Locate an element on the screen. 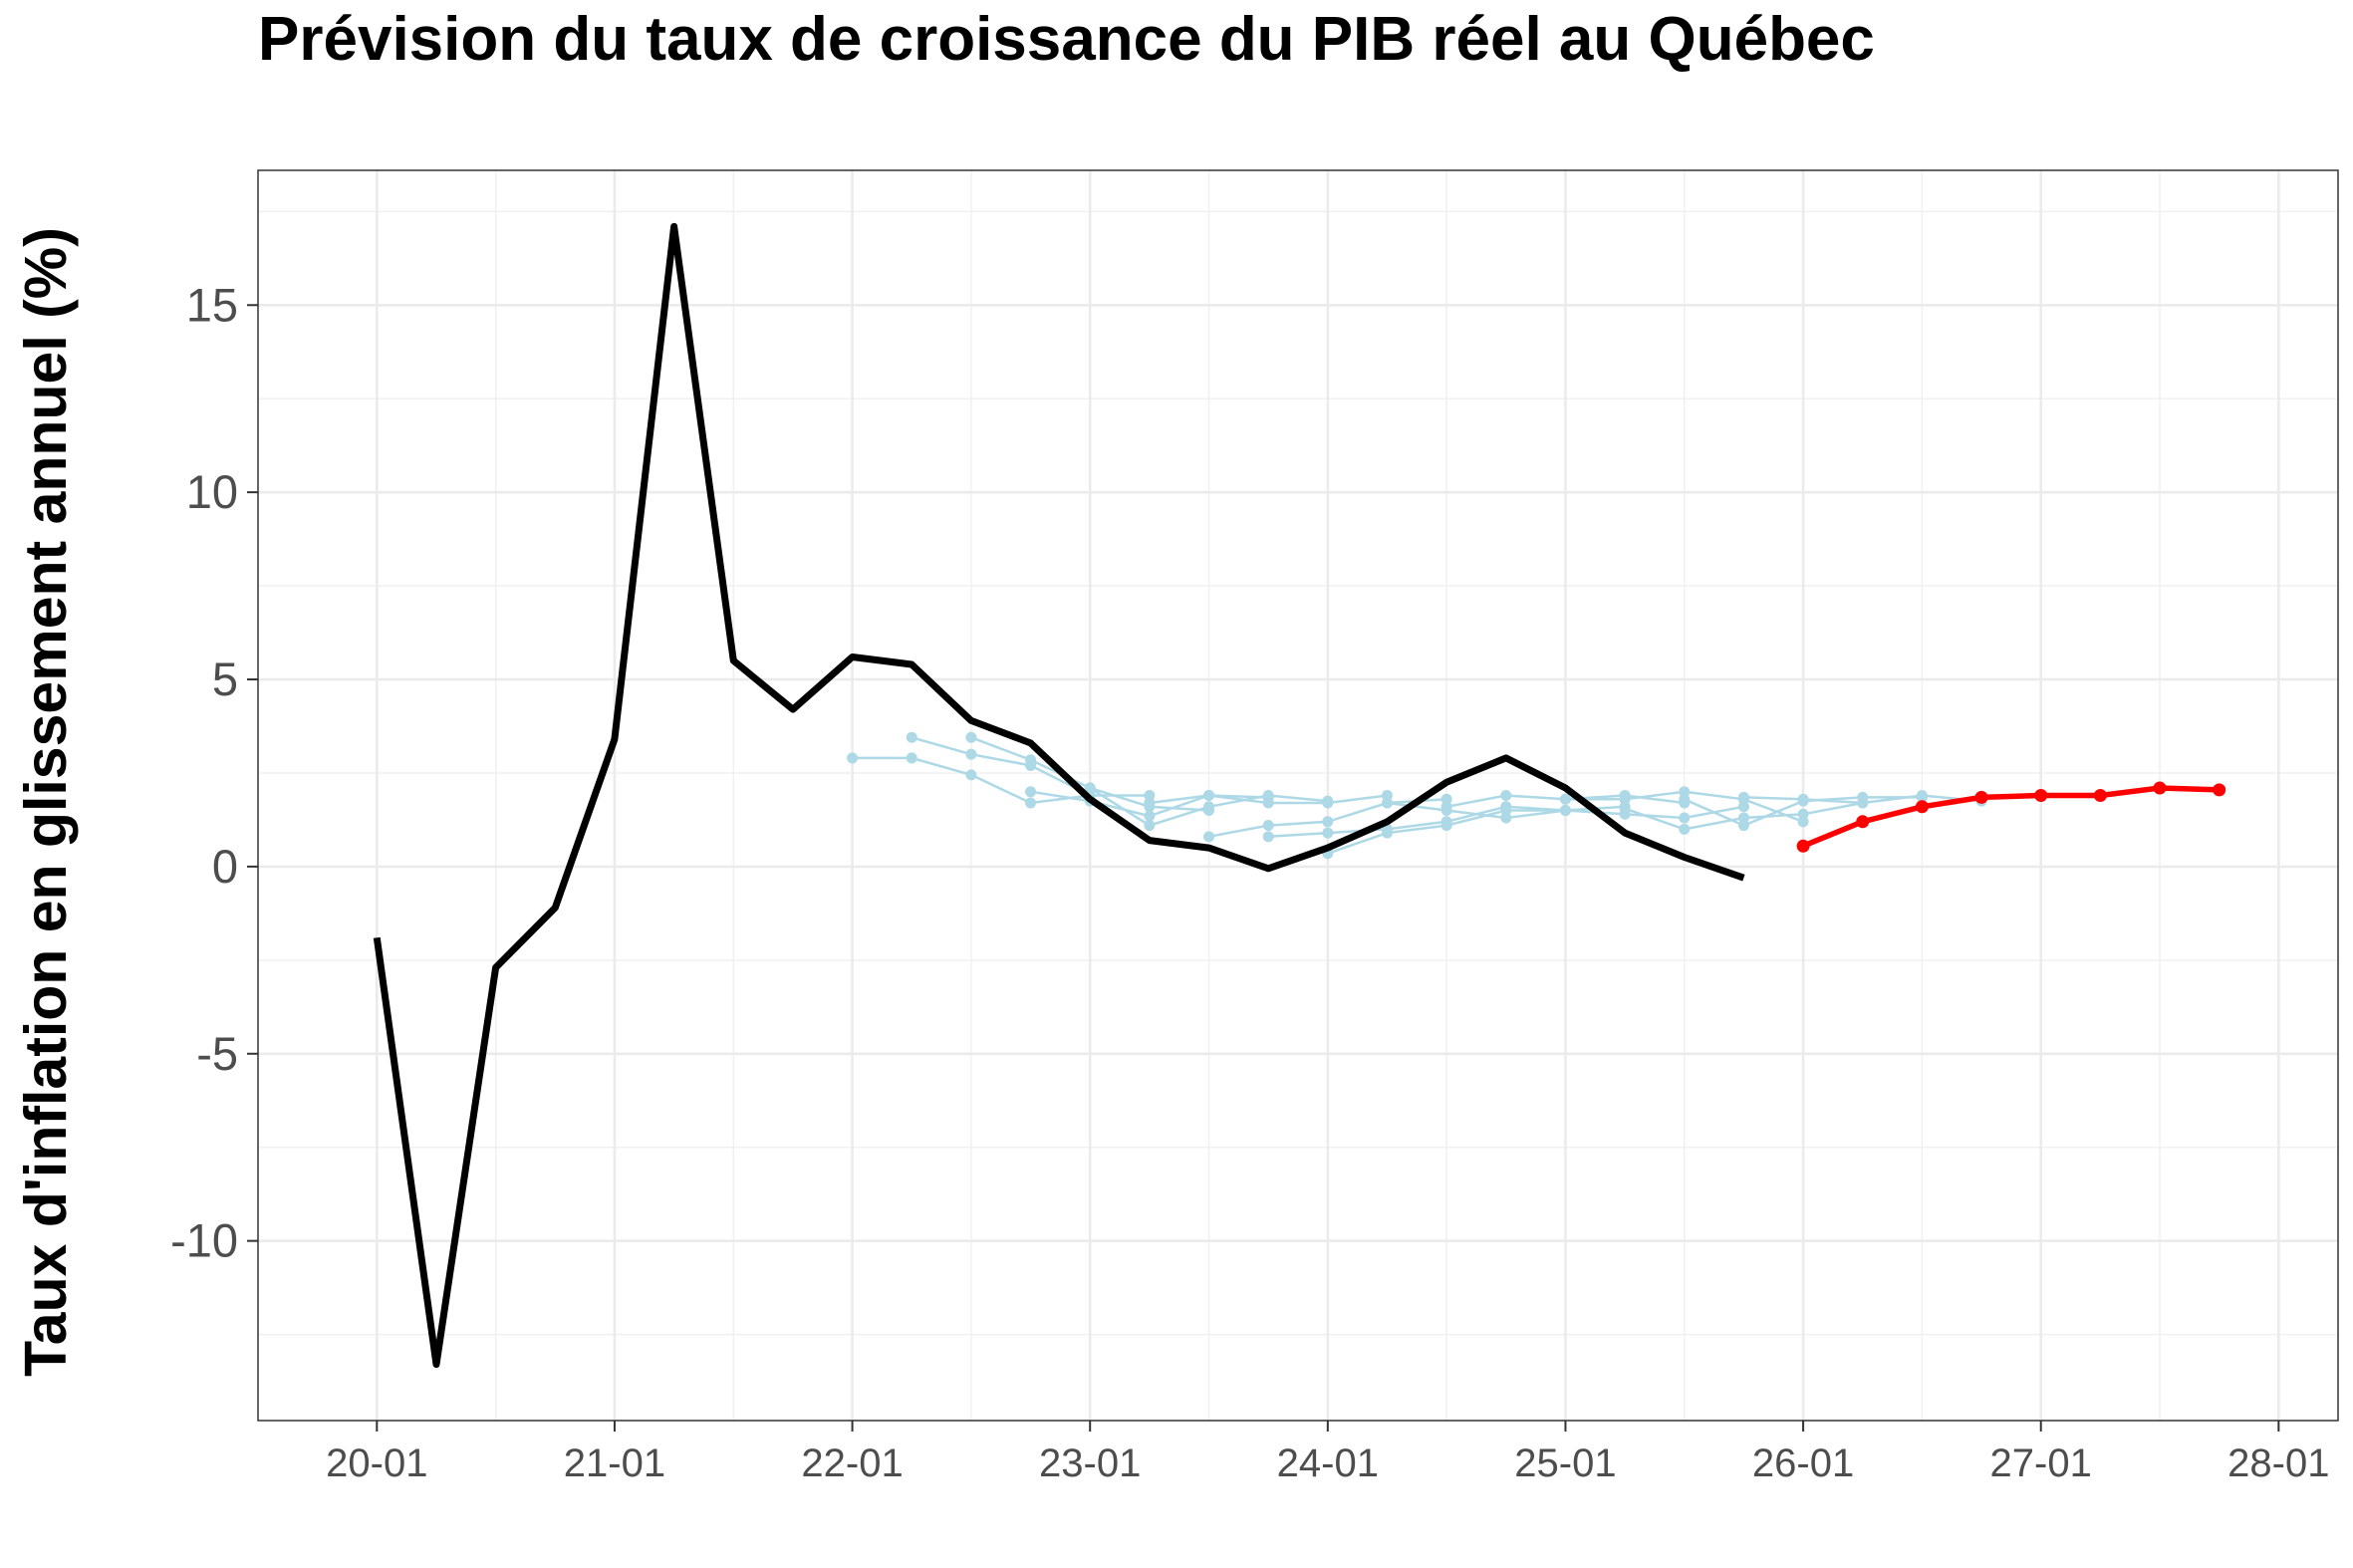 This screenshot has width=2353, height=1568. y-tick-label: 5 is located at coordinates (225, 679).